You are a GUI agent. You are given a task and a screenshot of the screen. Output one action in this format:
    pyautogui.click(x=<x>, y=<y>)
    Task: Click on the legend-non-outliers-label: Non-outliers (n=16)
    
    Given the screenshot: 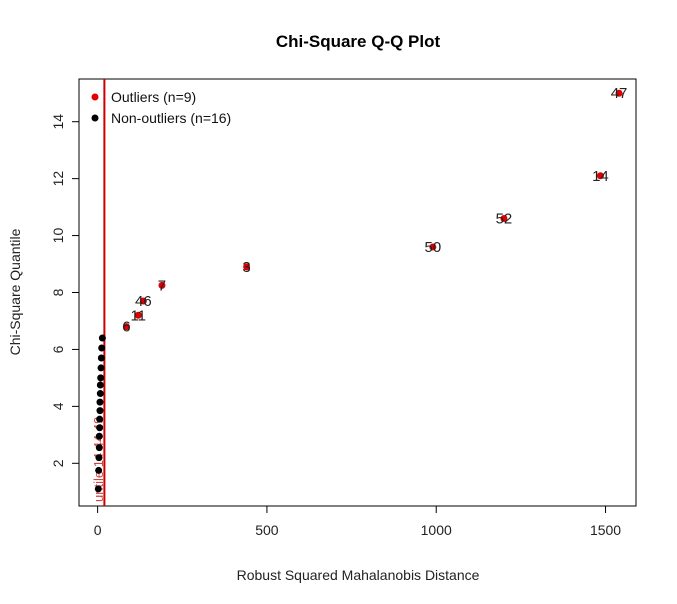 What is the action you would take?
    pyautogui.click(x=171, y=118)
    